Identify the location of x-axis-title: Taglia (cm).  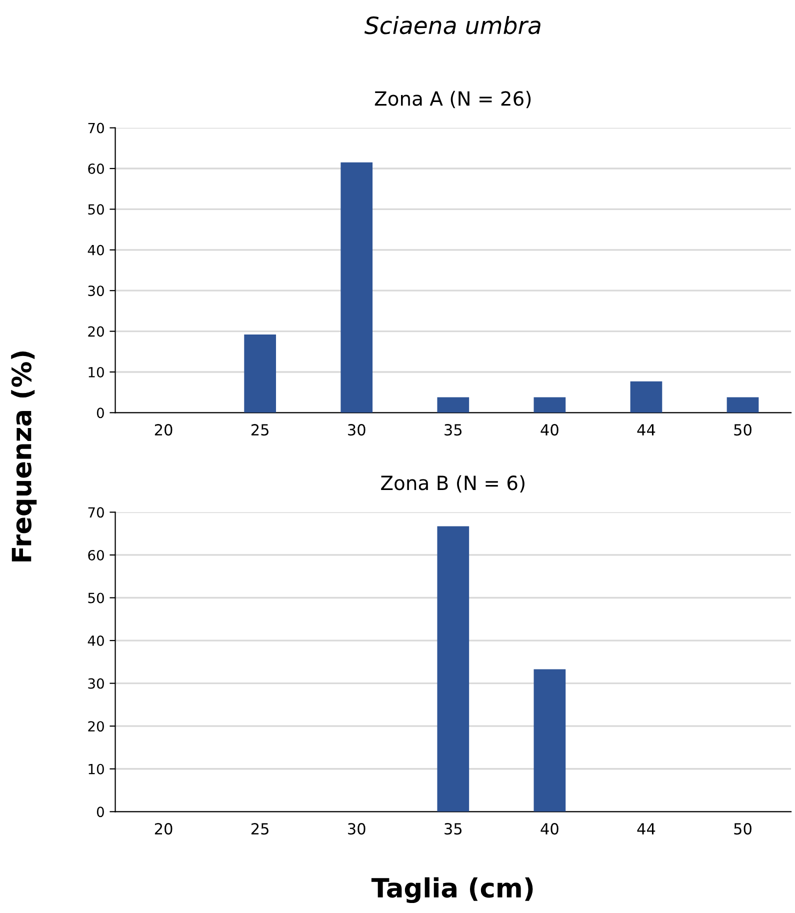
(452, 890).